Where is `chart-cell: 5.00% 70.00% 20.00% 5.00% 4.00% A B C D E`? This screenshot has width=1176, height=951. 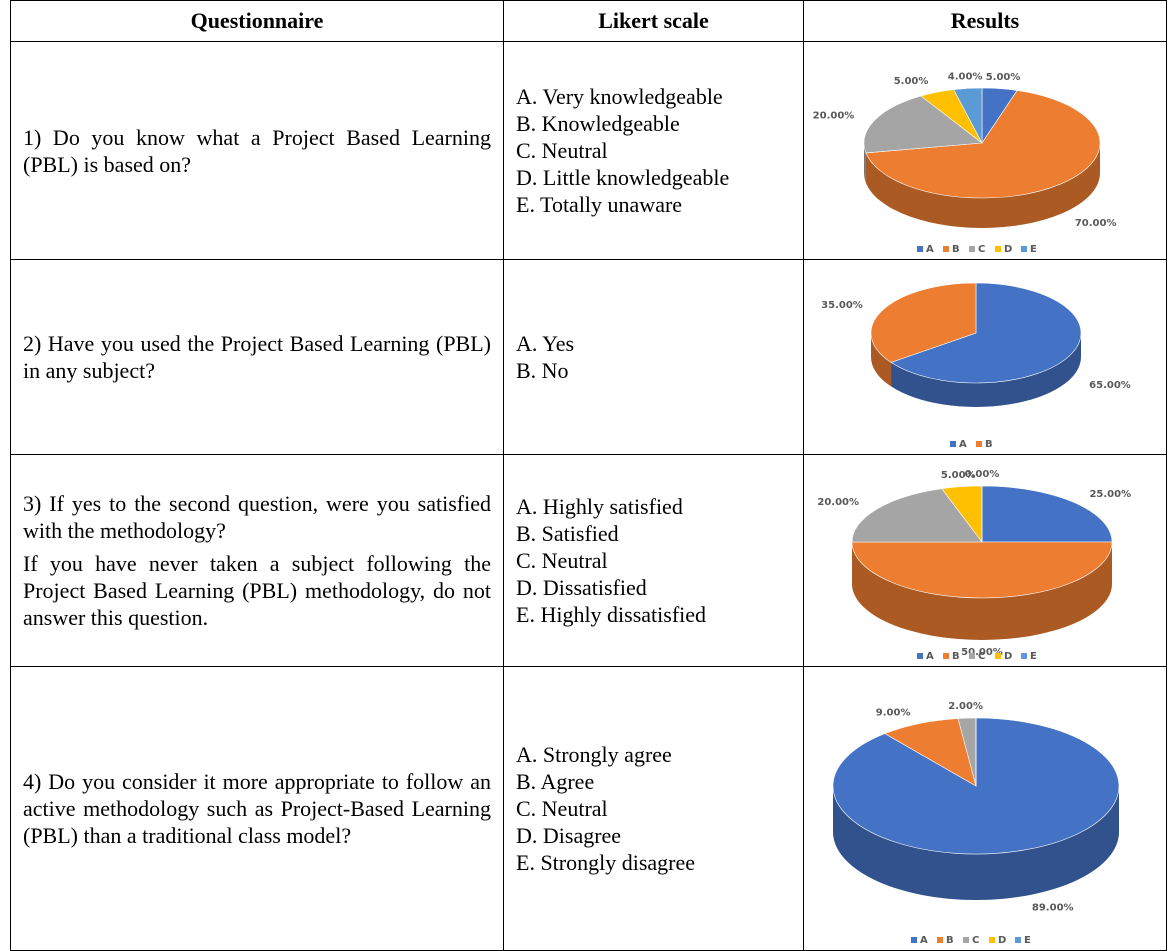
chart-cell: 5.00% 70.00% 20.00% 5.00% 4.00% A B C D E is located at coordinates (985, 150).